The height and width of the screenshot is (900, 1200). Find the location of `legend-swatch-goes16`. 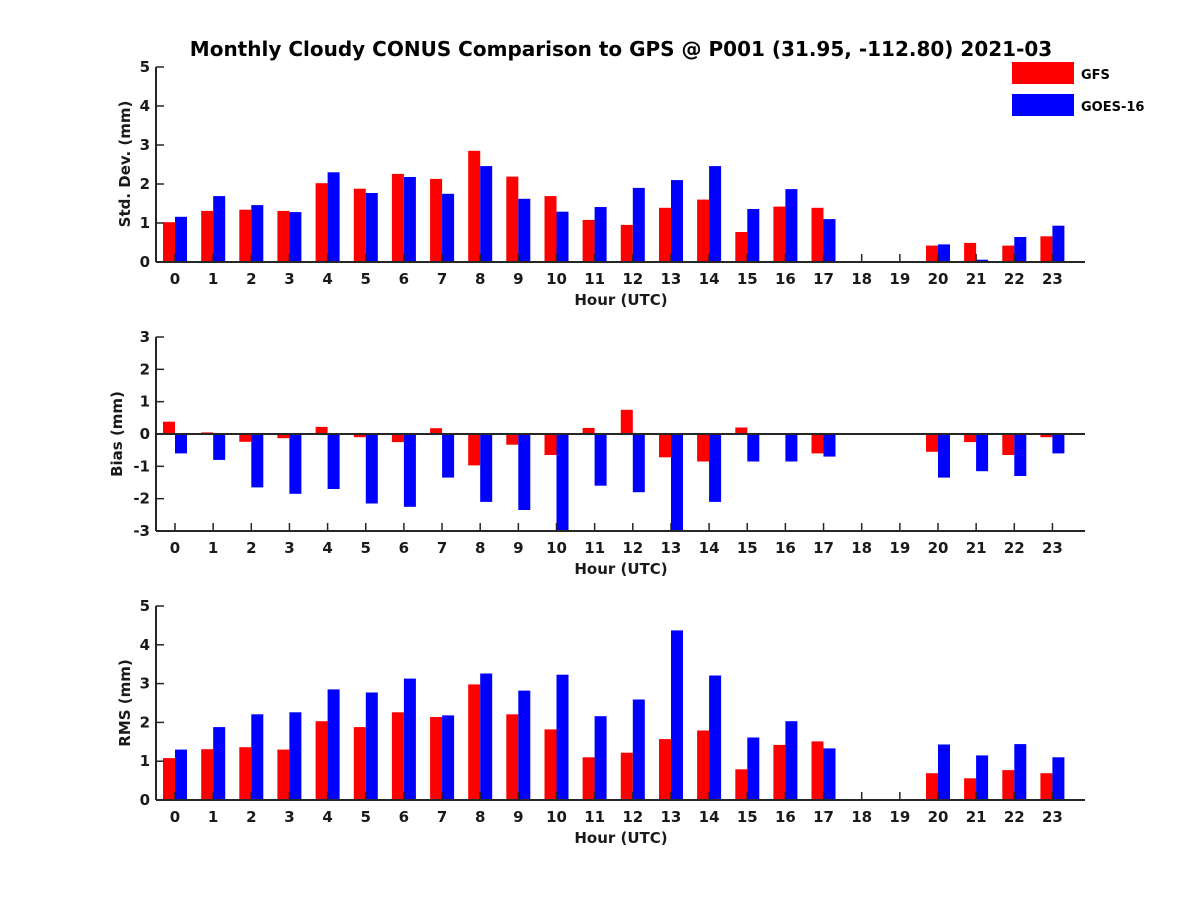

legend-swatch-goes16 is located at coordinates (1043, 105).